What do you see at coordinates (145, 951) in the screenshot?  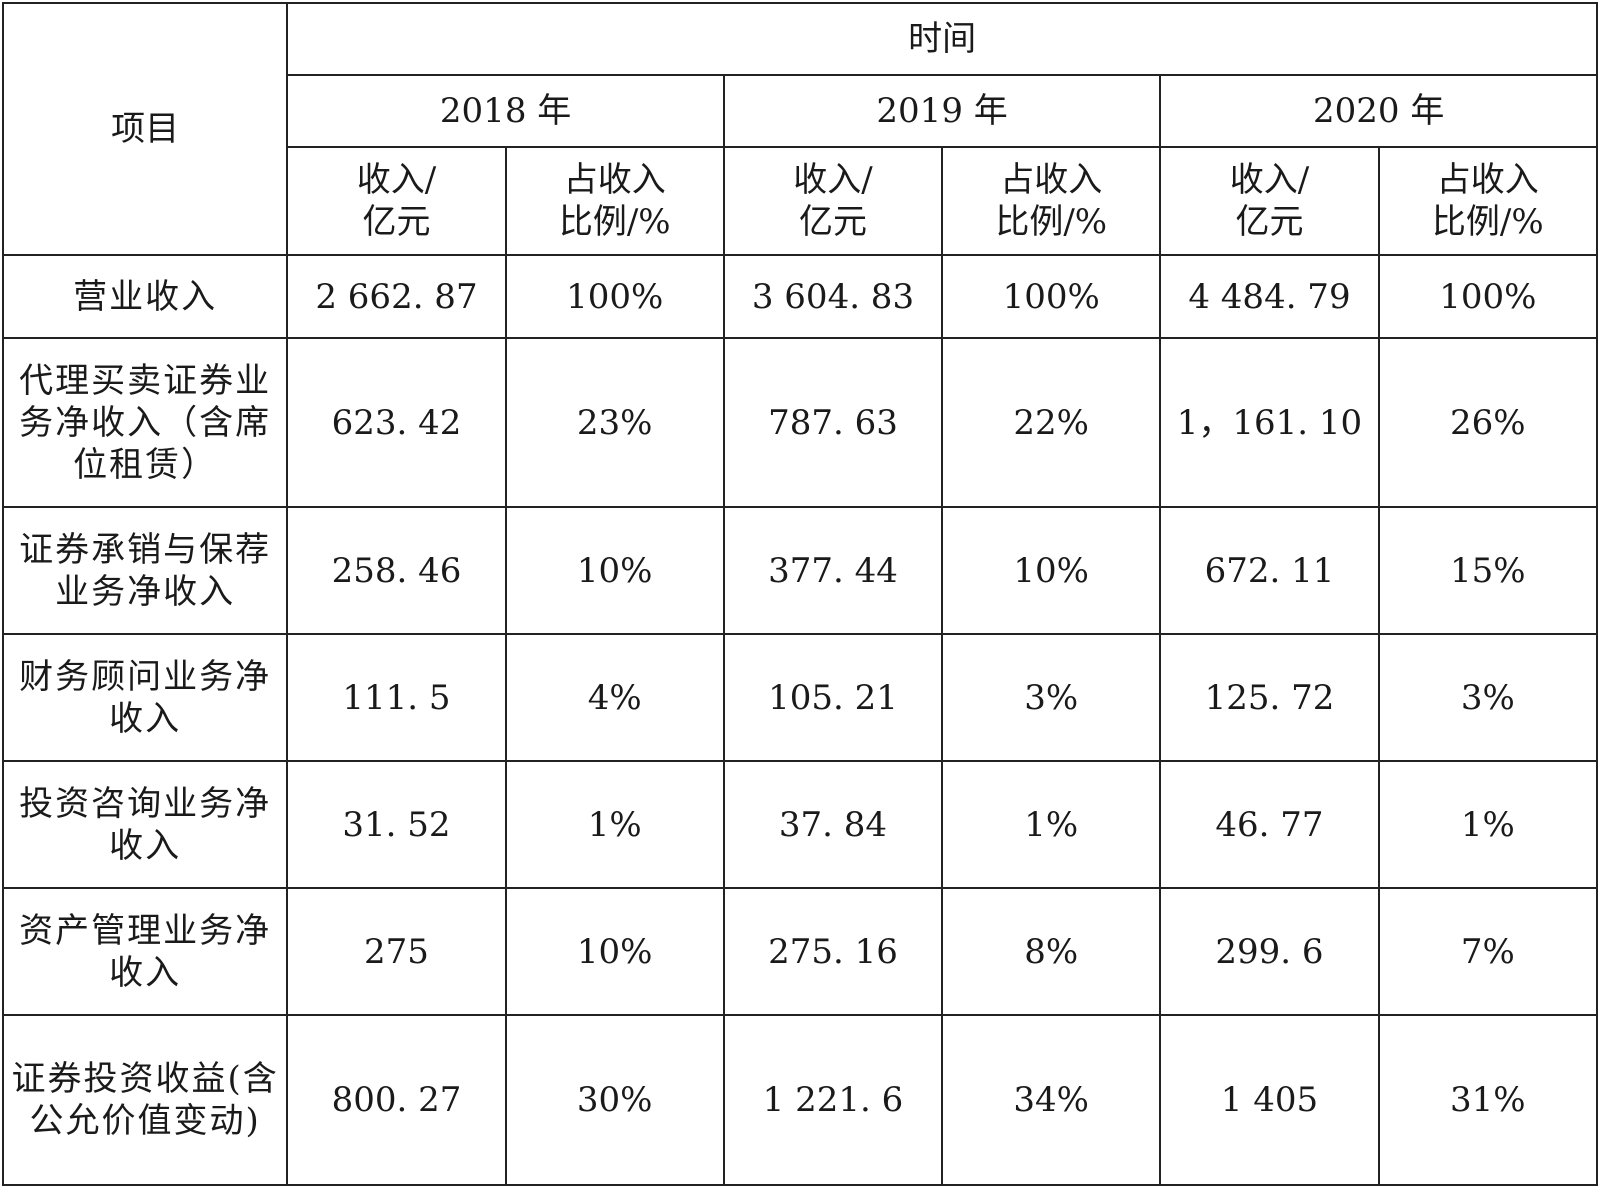 I see `item-cell: 资产管理业务净收入` at bounding box center [145, 951].